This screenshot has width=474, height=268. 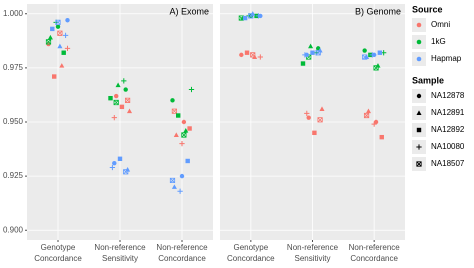 What do you see at coordinates (189, 11) in the screenshot?
I see `panel-title: A) Exome` at bounding box center [189, 11].